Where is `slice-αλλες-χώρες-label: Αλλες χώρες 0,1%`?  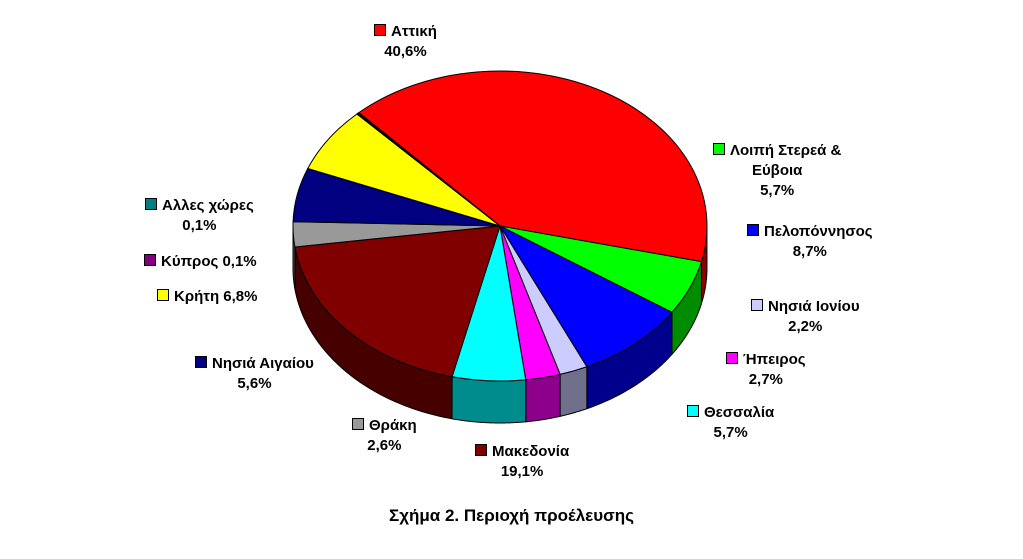
slice-αλλες-χώρες-label: Αλλες χώρες 0,1% is located at coordinates (199, 216).